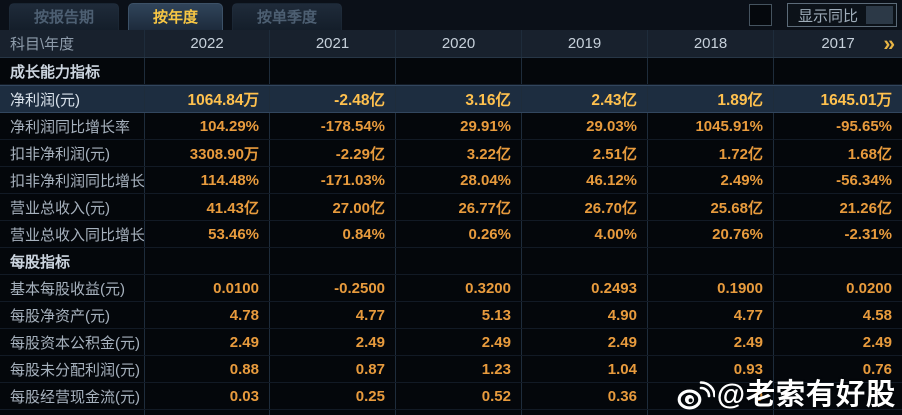 Image resolution: width=902 pixels, height=415 pixels. Describe the element at coordinates (711, 43) in the screenshot. I see `year-header: 2018` at that location.